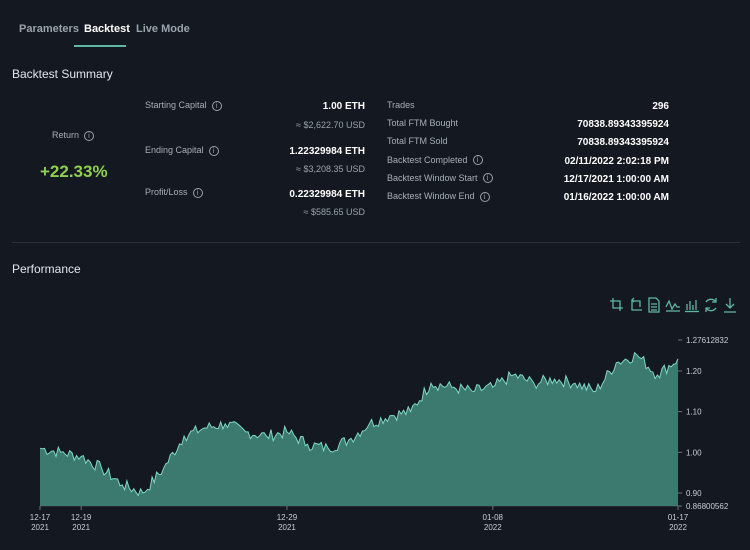  What do you see at coordinates (432, 177) in the screenshot?
I see `stat-label-text: Backtest Window Start` at bounding box center [432, 177].